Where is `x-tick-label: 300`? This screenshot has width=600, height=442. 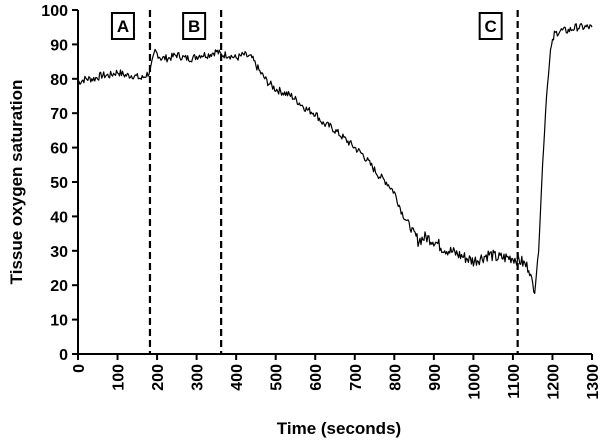 x-tick-label: 300 is located at coordinates (198, 377).